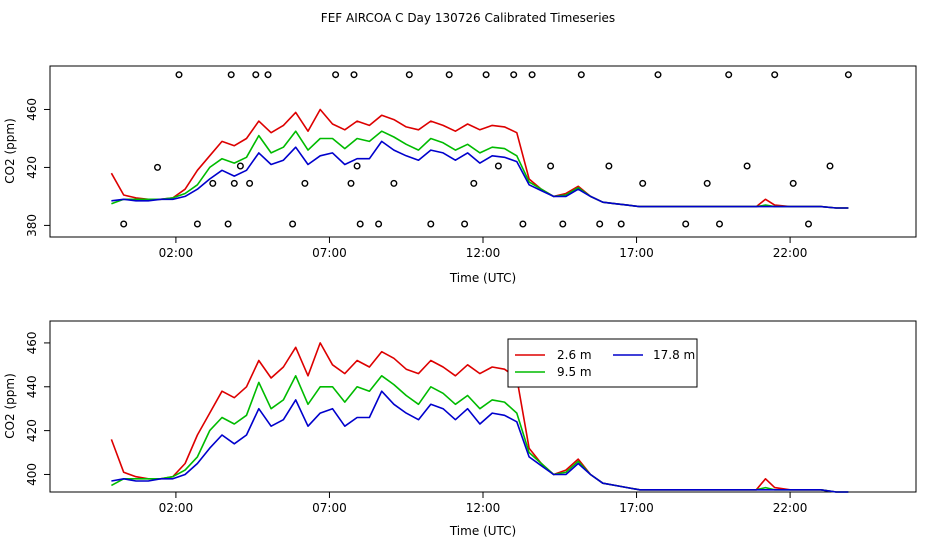 The image size is (936, 540). Describe the element at coordinates (636, 508) in the screenshot. I see `bottom-x-tick-label-17-00: 17:00` at that location.